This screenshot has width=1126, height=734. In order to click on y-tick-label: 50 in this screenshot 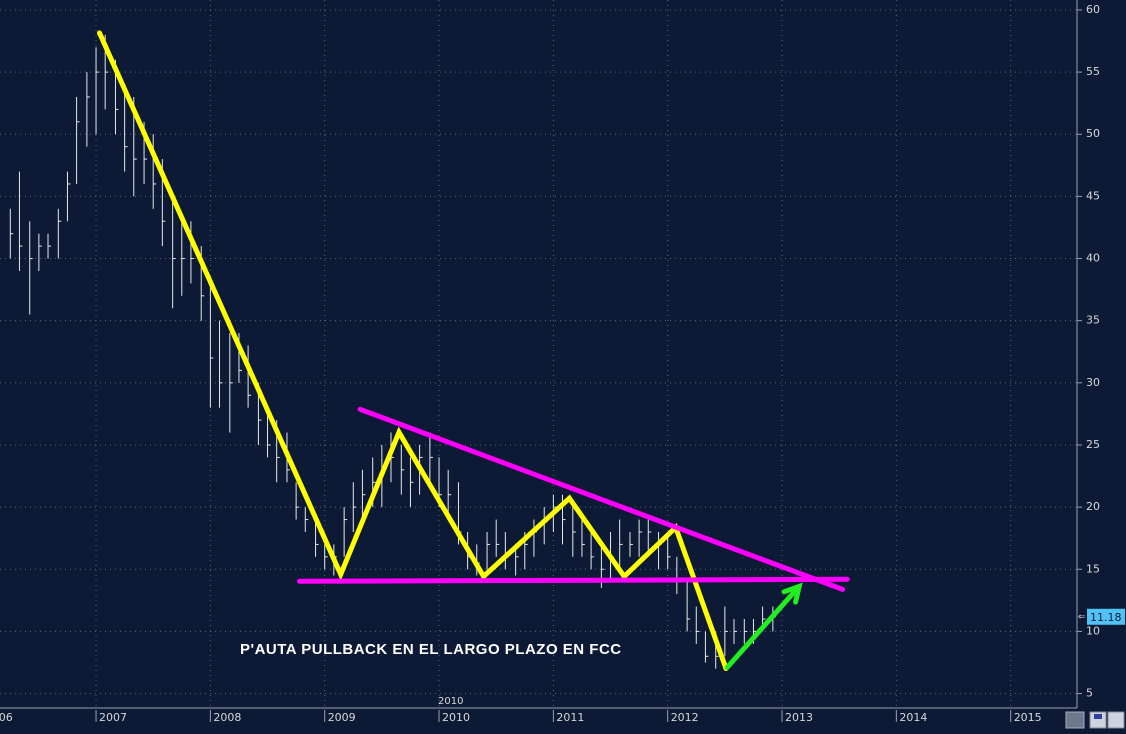, I will do `click(1093, 133)`.